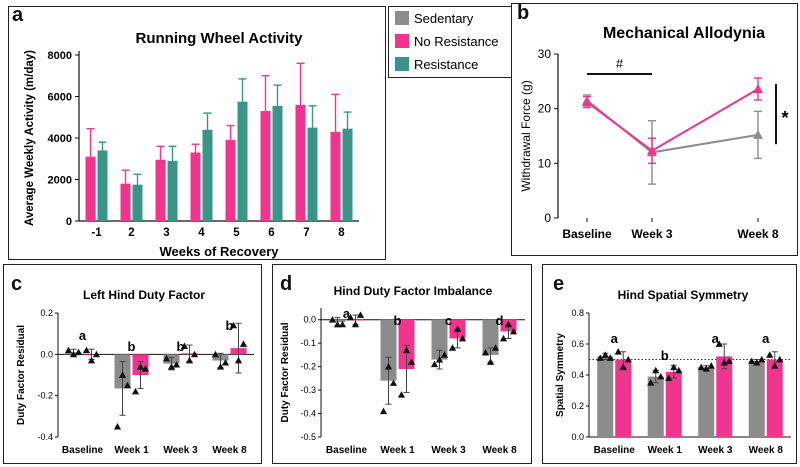 This screenshot has width=800, height=467. What do you see at coordinates (447, 41) in the screenshot?
I see `legend: Sedentary No Resistance Resistance` at bounding box center [447, 41].